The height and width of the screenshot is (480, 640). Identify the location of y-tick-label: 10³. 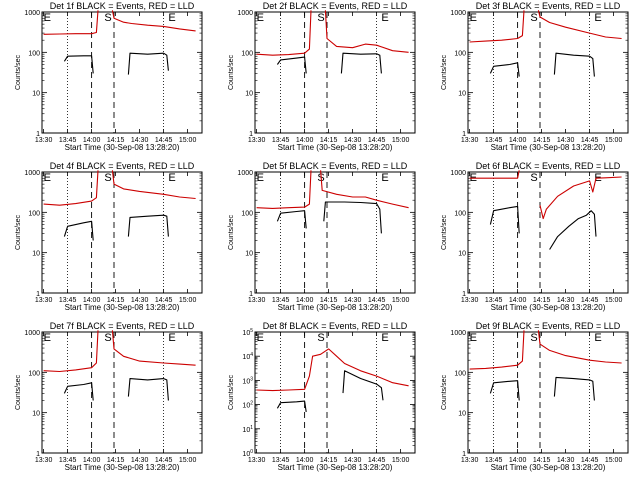
(247, 380).